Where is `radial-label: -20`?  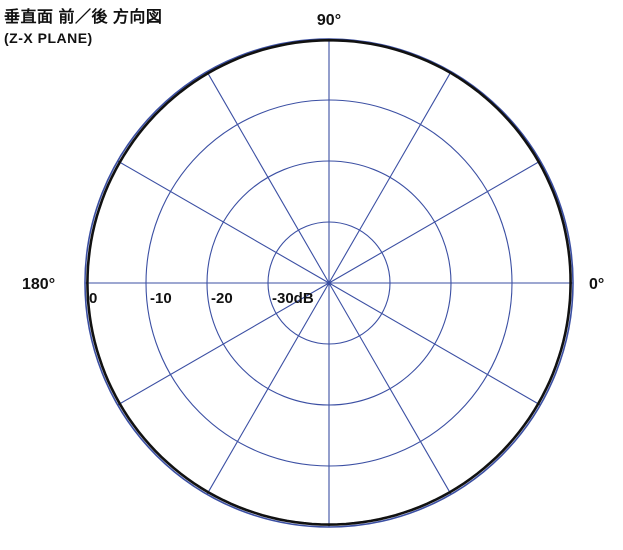
radial-label: -20 is located at coordinates (222, 298).